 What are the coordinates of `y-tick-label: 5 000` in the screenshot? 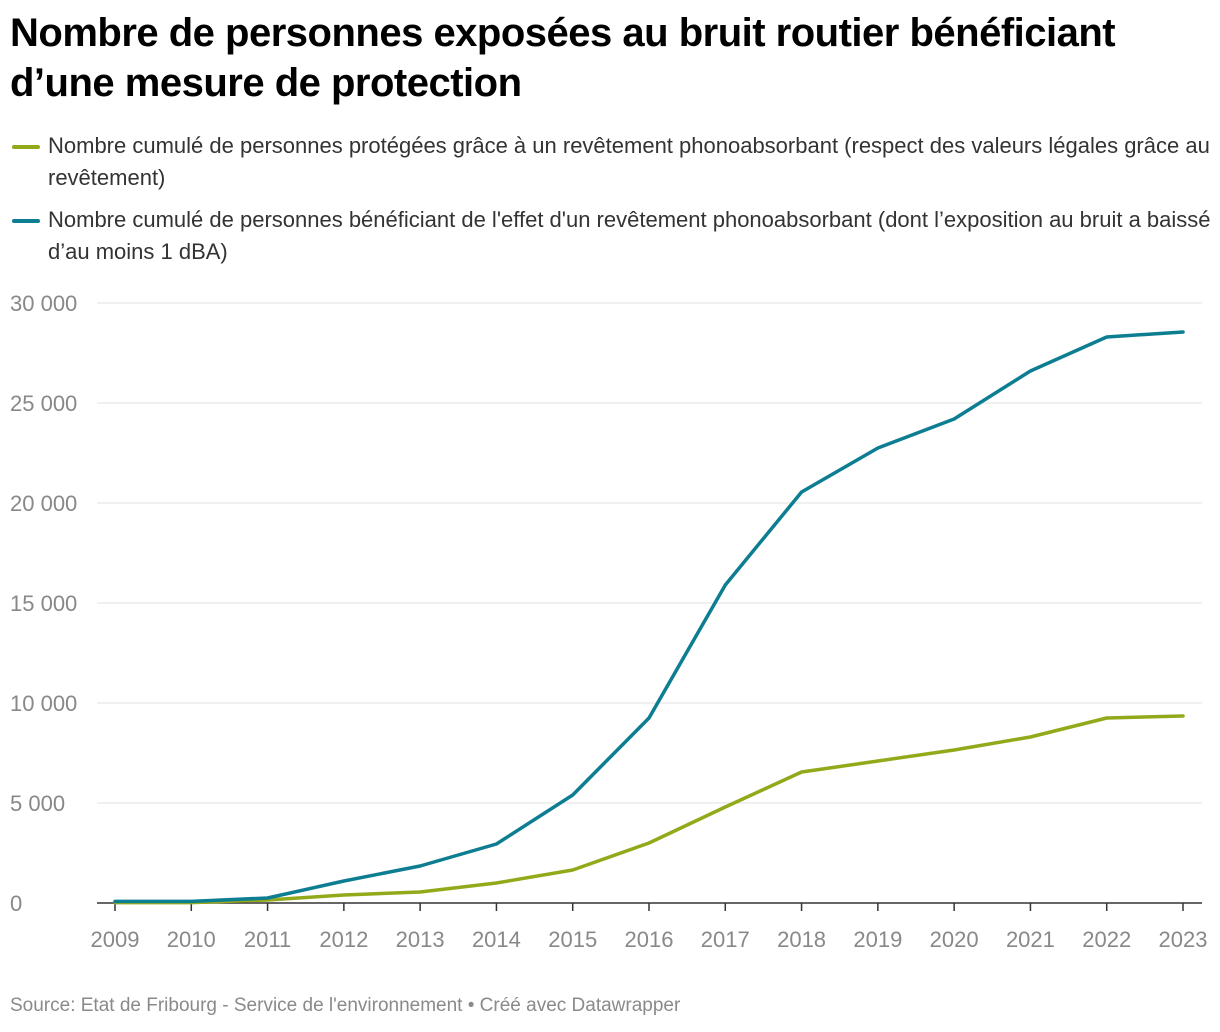 It's located at (37, 803).